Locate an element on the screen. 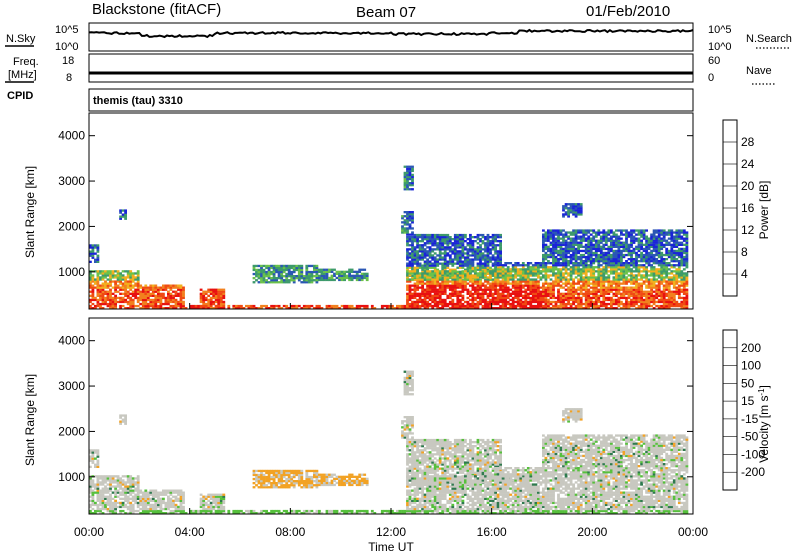  freq-unit: [MHz] is located at coordinates (22, 75).